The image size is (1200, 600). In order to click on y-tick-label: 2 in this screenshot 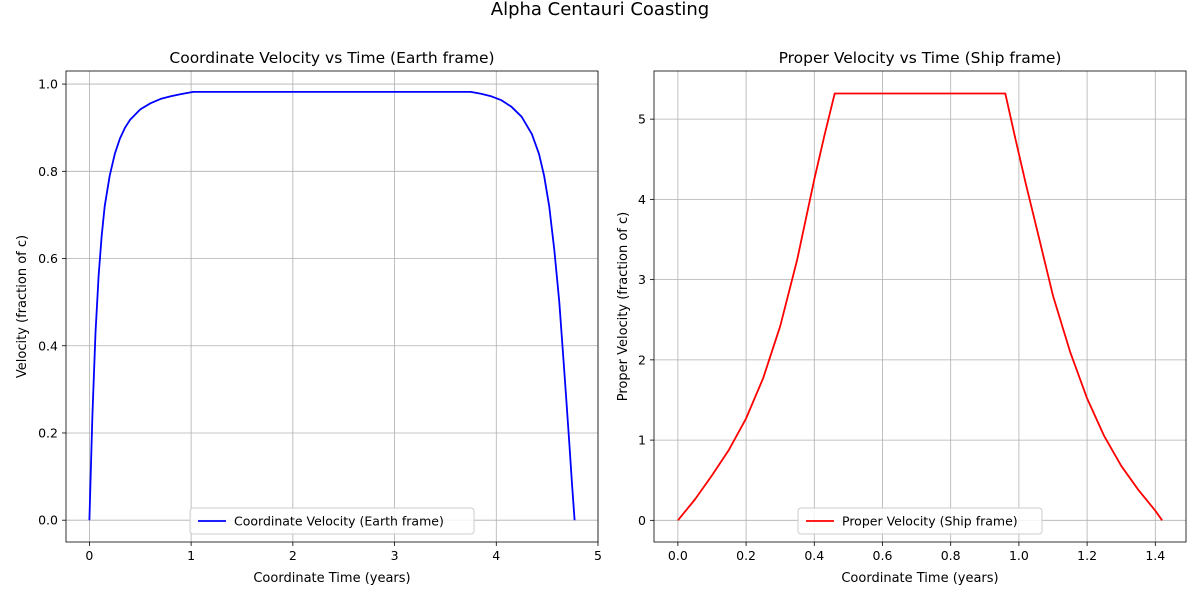, I will do `click(642, 359)`.